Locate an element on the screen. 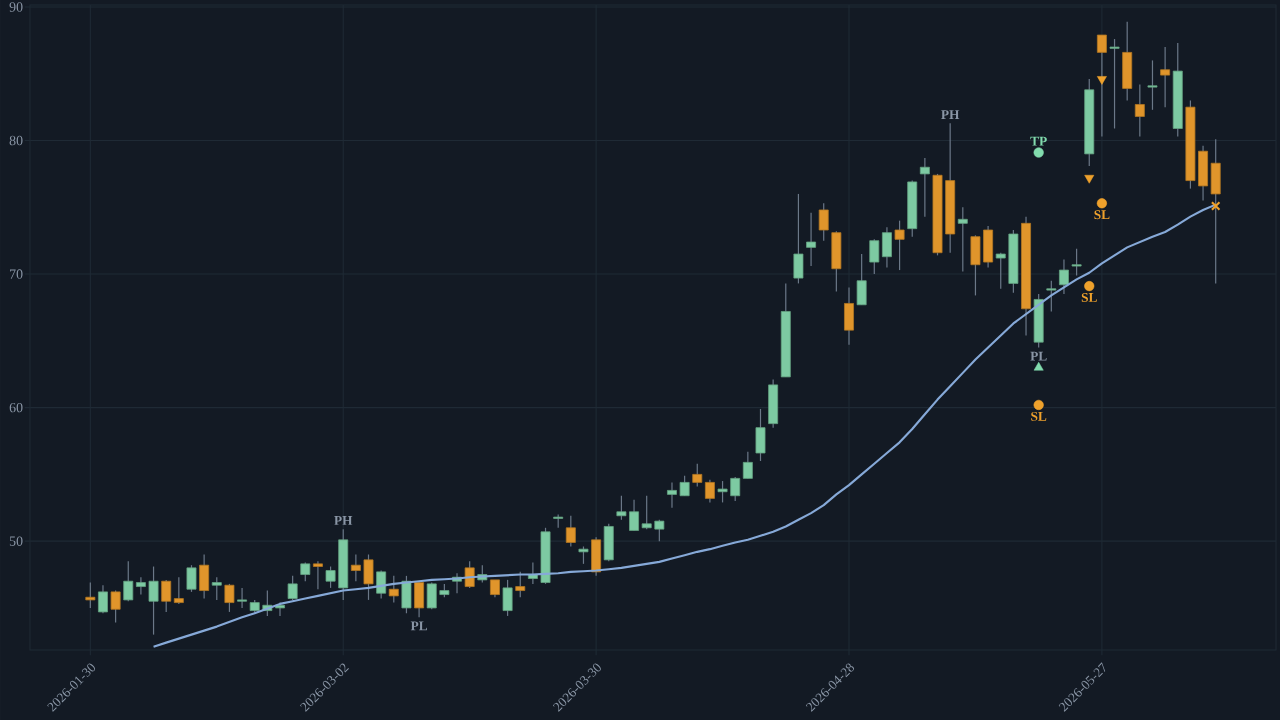  y-tick-label: 70 is located at coordinates (16, 274).